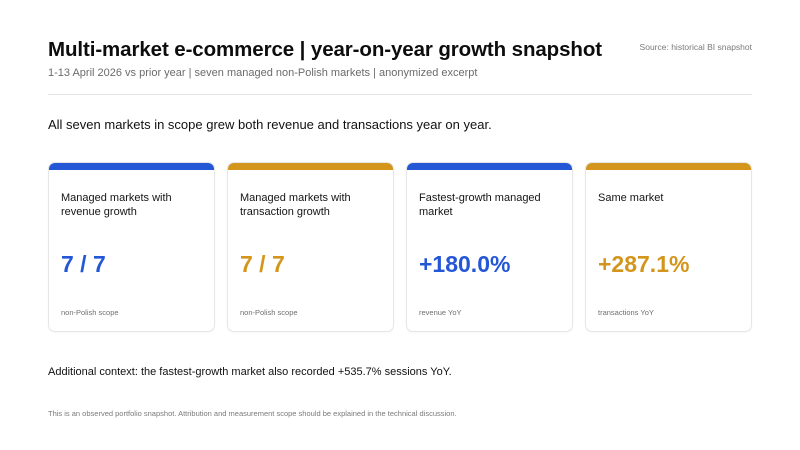  What do you see at coordinates (480, 205) in the screenshot?
I see `card-label: Fastest-growth managed market` at bounding box center [480, 205].